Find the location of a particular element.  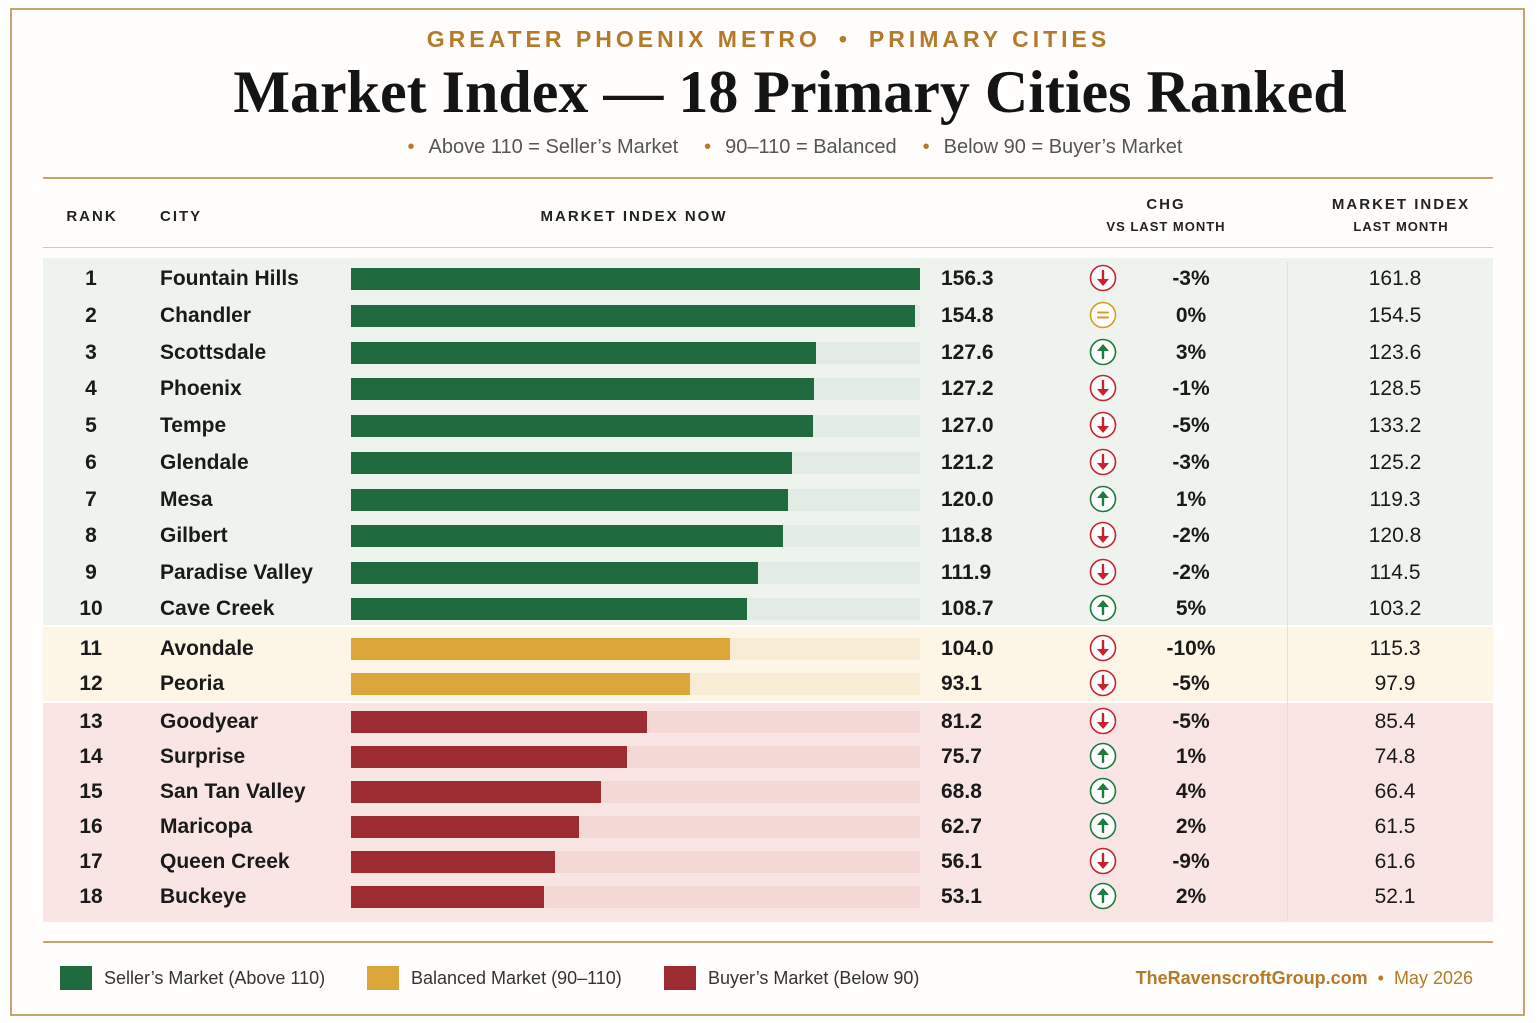

subtitle-item-seller: Above 110 = Seller’s Market is located at coordinates (553, 147).